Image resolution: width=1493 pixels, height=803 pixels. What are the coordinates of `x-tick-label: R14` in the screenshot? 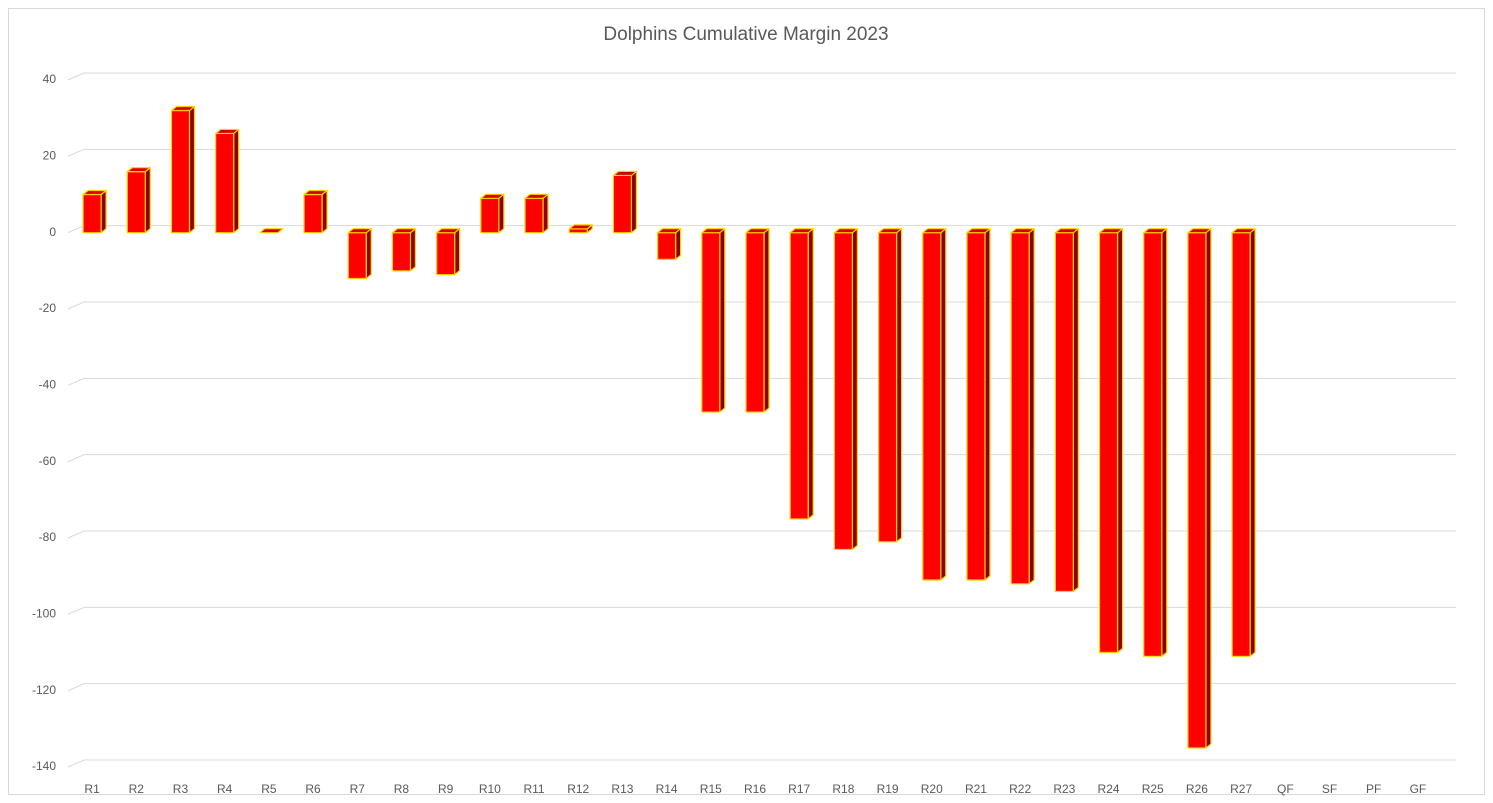 It's located at (667, 789).